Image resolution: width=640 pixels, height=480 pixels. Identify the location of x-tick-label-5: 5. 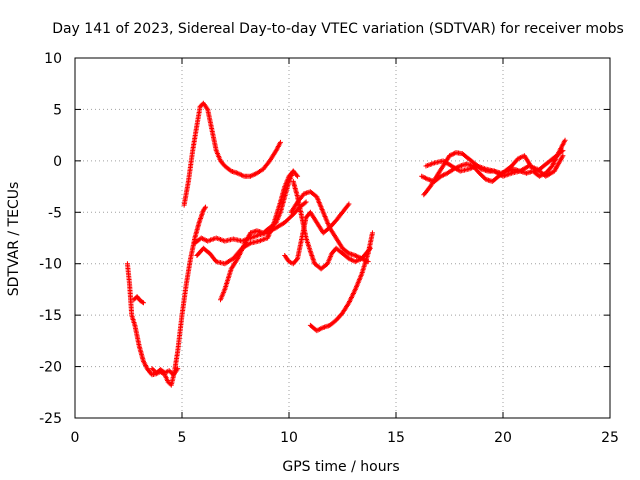
(182, 438).